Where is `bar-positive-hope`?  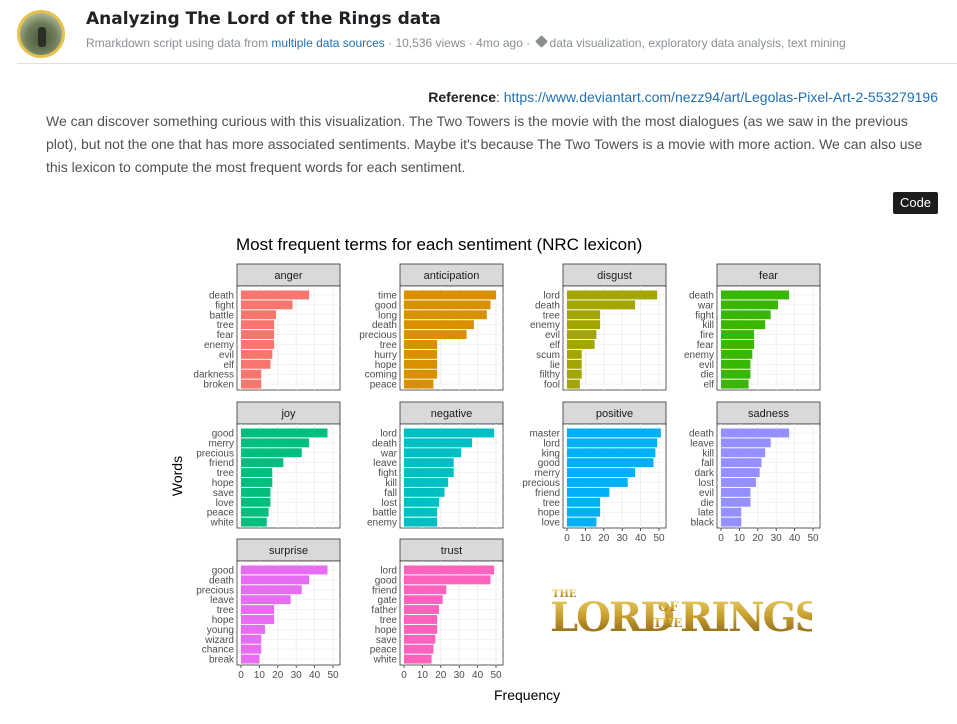 bar-positive-hope is located at coordinates (584, 512).